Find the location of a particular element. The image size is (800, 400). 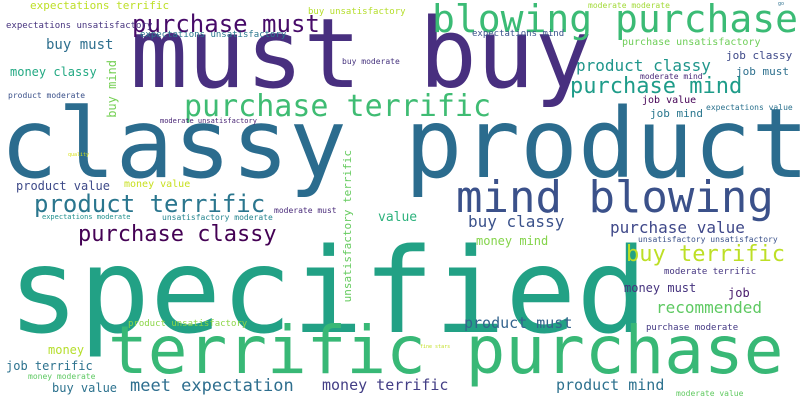

word-buy-unsatisfactory: buy unsatisfactory is located at coordinates (357, 12).